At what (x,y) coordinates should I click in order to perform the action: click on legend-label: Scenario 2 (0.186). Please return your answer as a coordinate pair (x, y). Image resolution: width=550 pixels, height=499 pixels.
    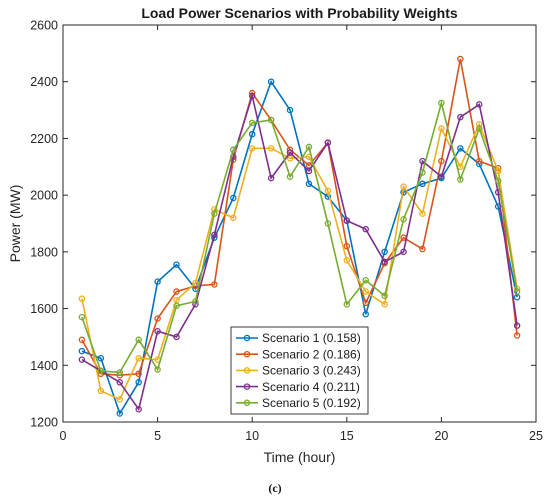
    Looking at the image, I should click on (311, 354).